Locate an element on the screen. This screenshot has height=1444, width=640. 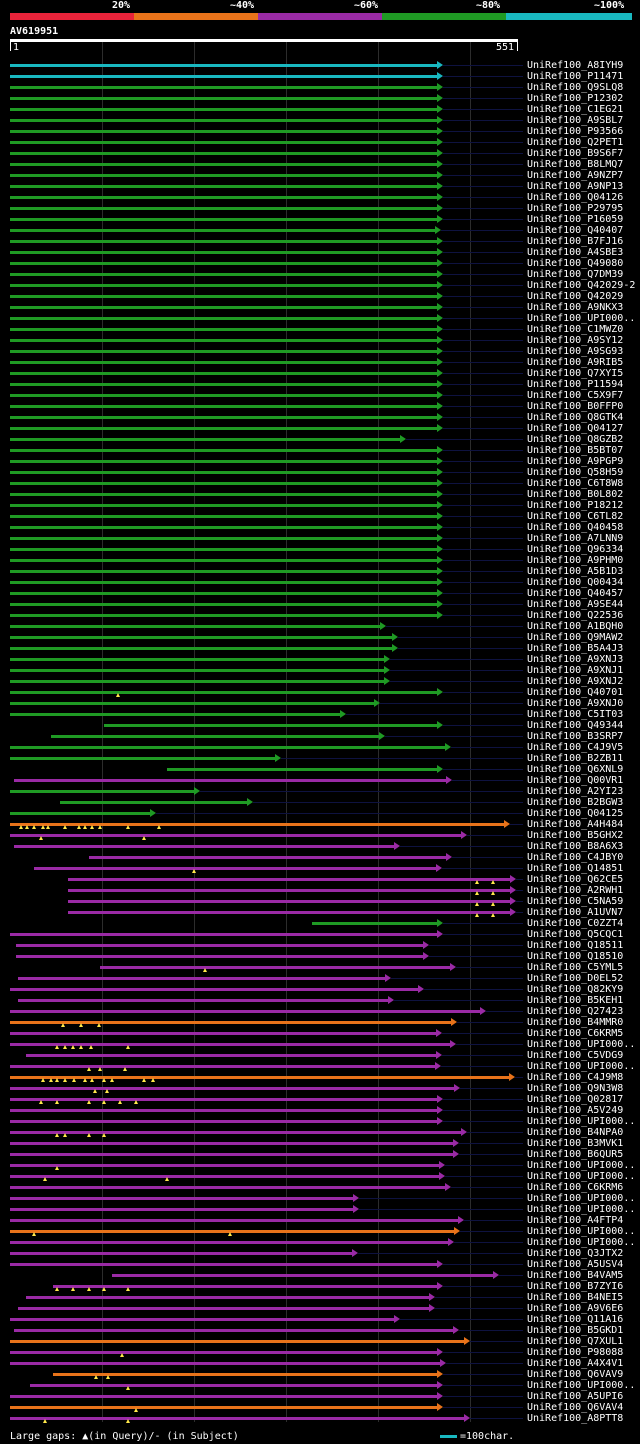
hit-label: UniRef100_Q7XYI5 is located at coordinates (575, 373).